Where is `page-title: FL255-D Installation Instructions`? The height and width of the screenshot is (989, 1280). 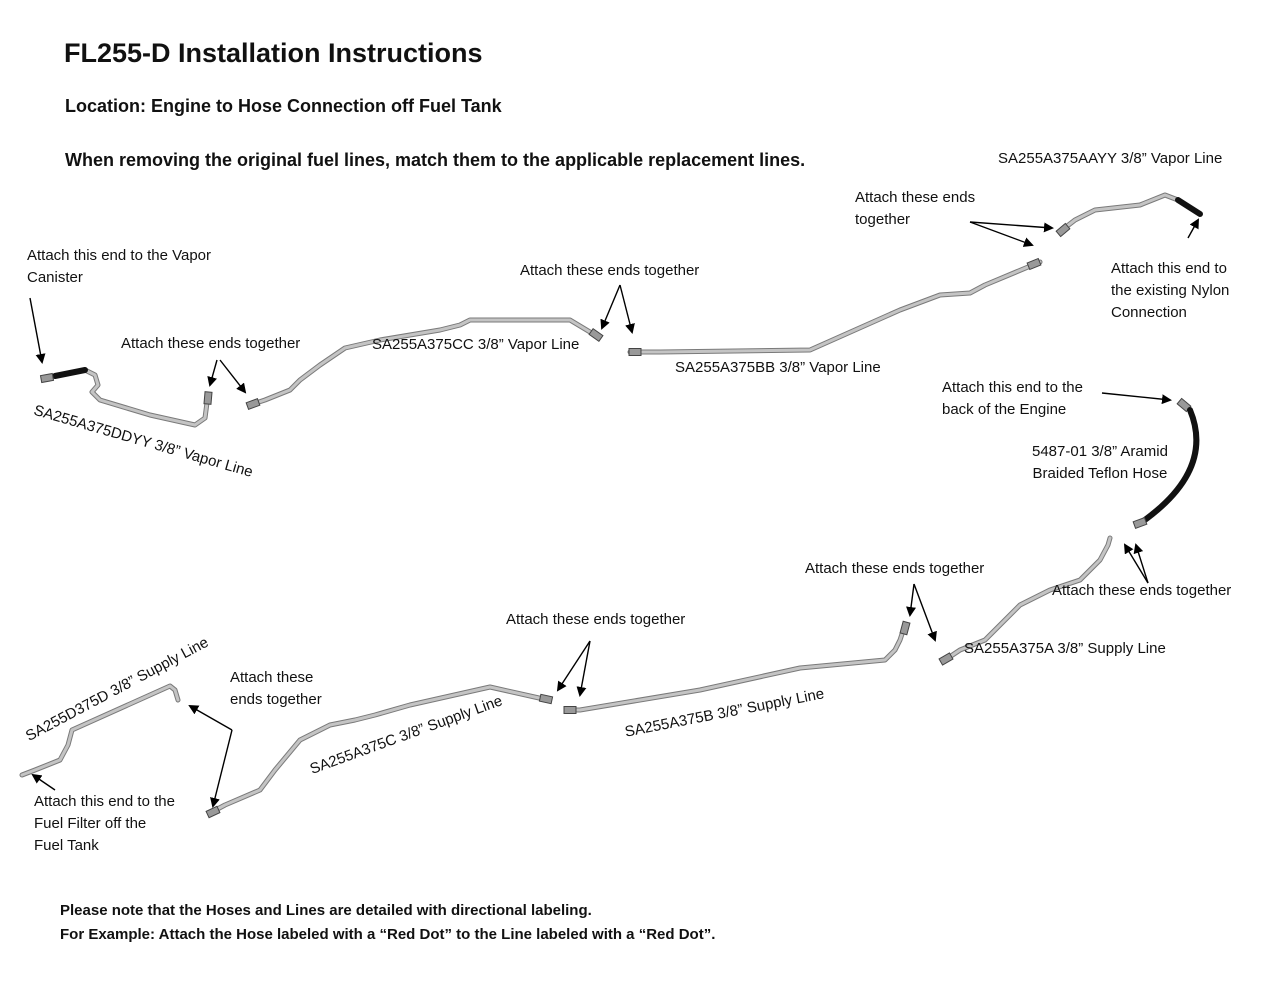
page-title: FL255-D Installation Instructions is located at coordinates (273, 53).